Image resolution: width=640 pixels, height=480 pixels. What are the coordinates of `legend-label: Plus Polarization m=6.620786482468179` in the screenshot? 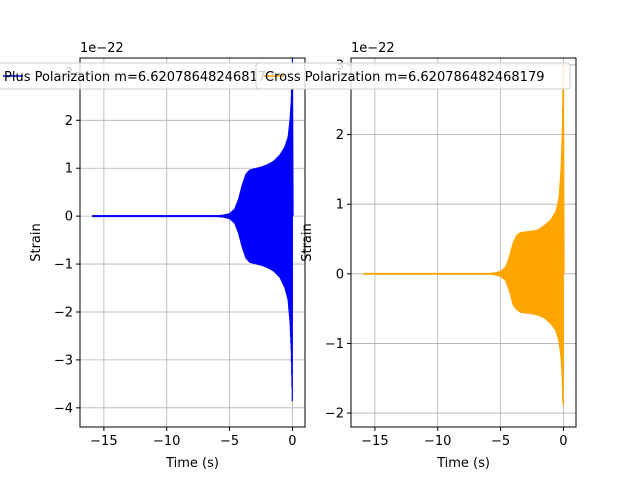 It's located at (139, 77).